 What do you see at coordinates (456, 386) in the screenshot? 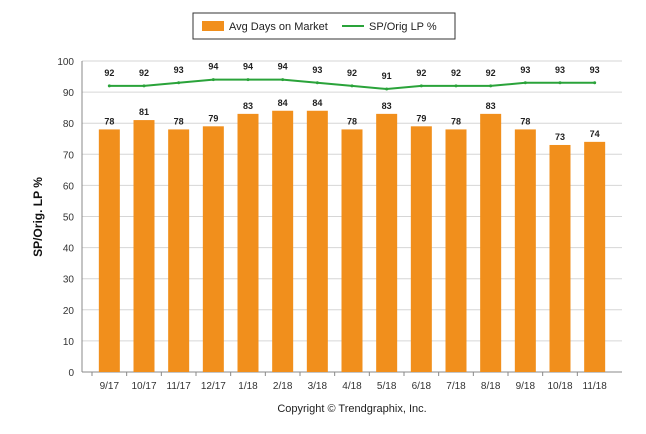
I see `x-tick-label: 7/18` at bounding box center [456, 386].